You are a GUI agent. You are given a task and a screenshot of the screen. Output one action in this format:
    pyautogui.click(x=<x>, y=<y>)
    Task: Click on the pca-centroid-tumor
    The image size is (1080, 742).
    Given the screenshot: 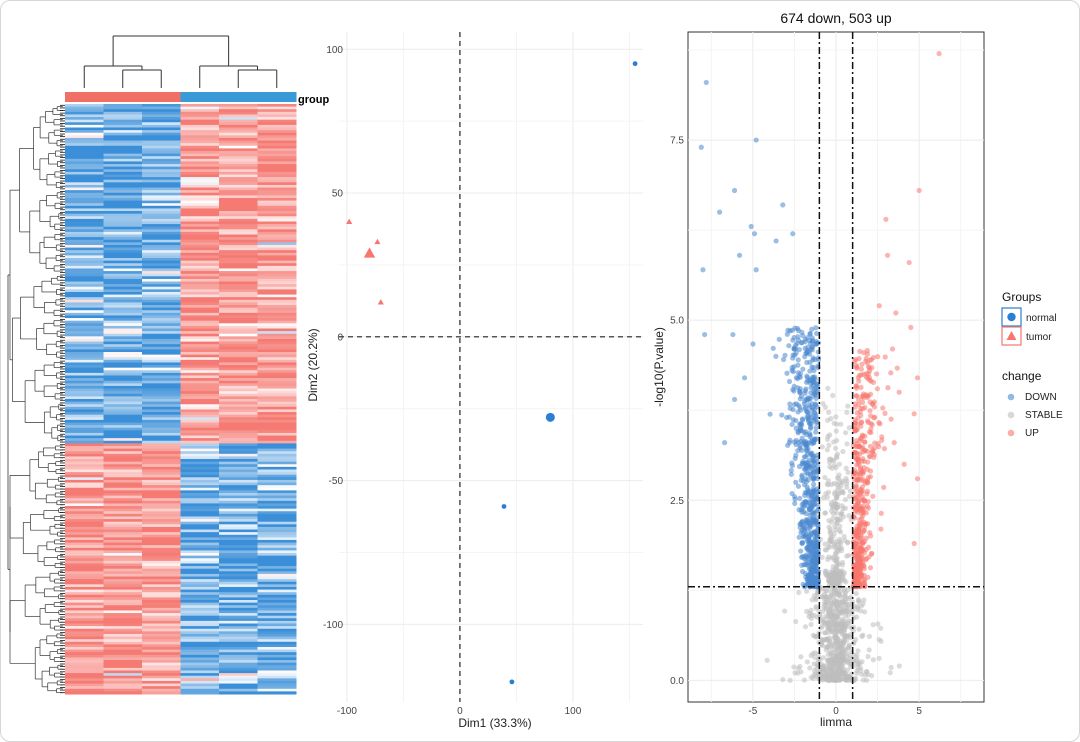 What is the action you would take?
    pyautogui.click(x=369, y=252)
    